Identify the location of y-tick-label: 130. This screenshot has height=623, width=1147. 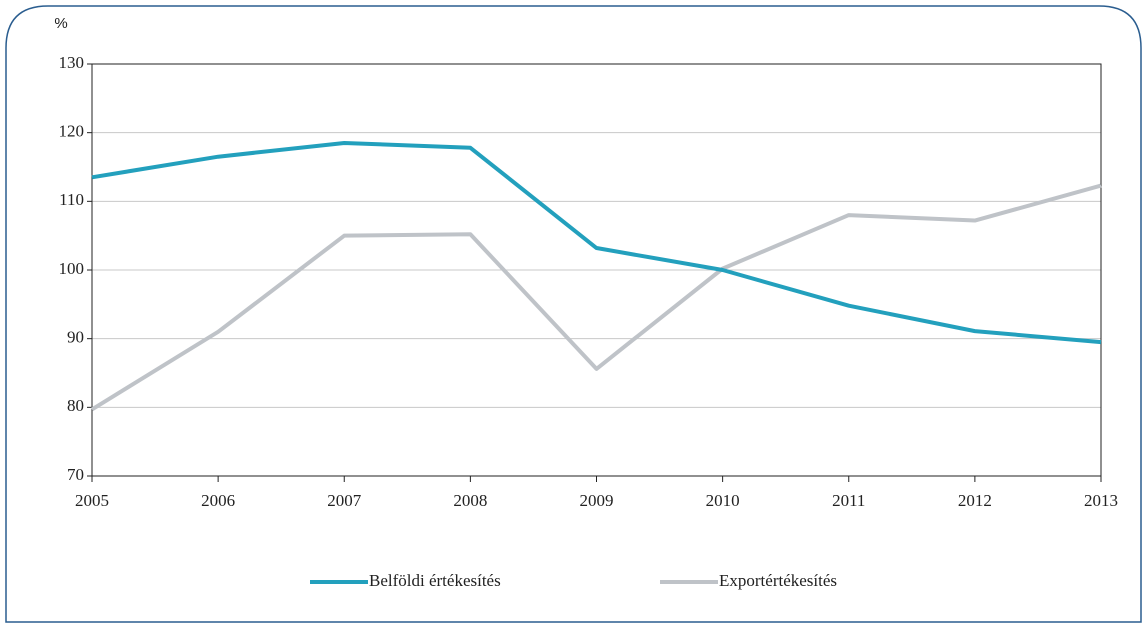
(72, 62).